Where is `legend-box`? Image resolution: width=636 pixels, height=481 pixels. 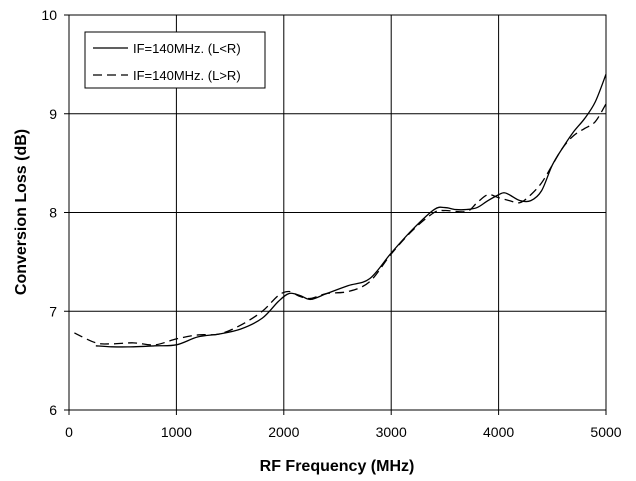
legend-box is located at coordinates (175, 60).